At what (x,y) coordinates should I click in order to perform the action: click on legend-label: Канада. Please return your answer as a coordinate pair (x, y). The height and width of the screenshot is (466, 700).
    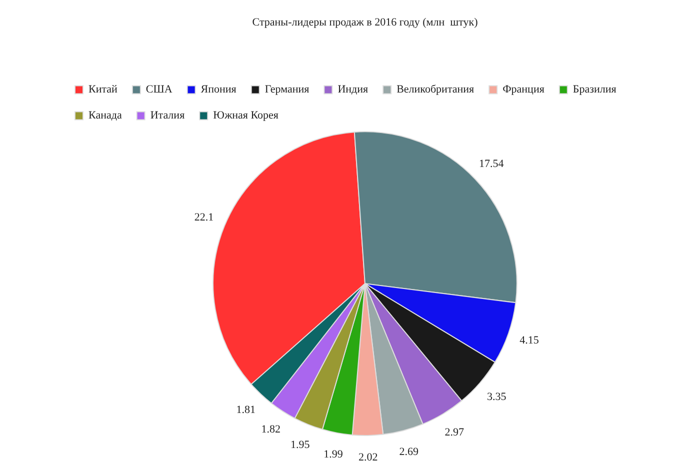
    Looking at the image, I should click on (105, 116).